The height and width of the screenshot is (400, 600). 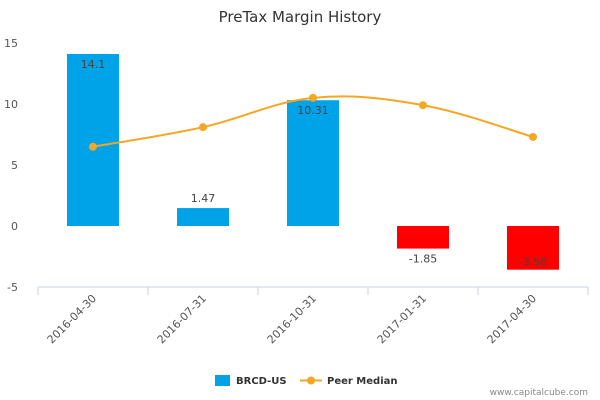 What do you see at coordinates (222, 380) in the screenshot?
I see `legend-swatch-bar` at bounding box center [222, 380].